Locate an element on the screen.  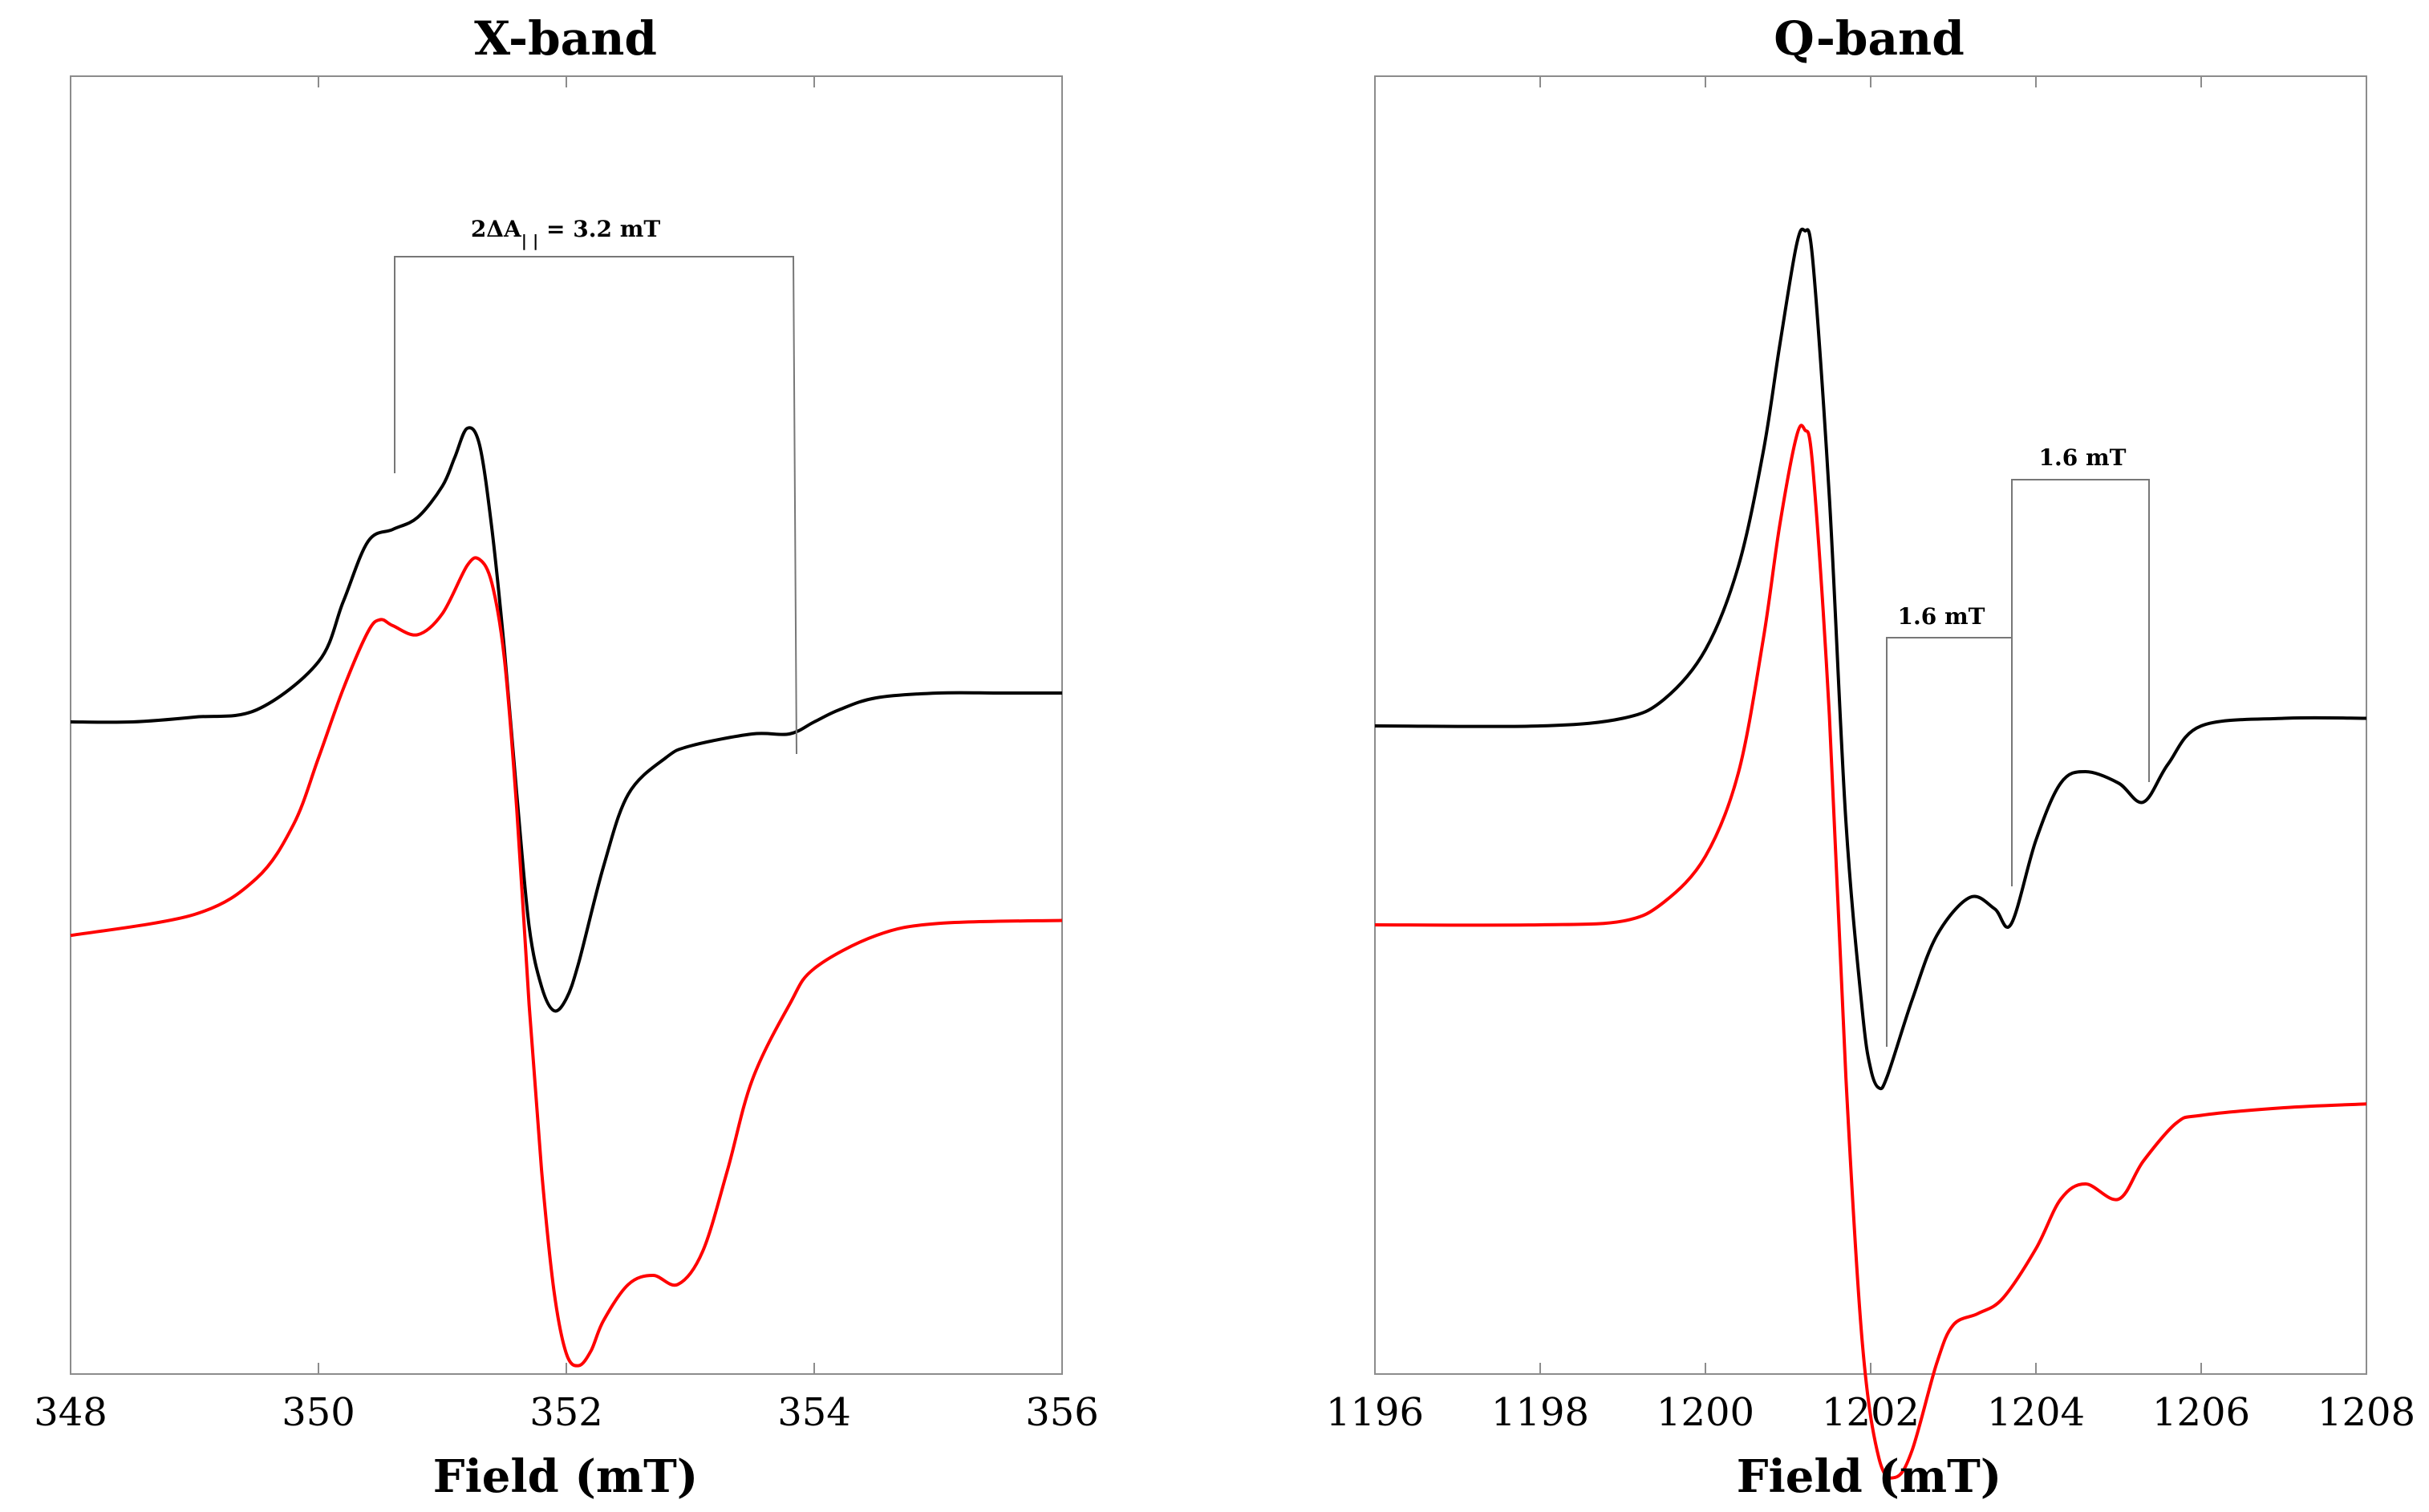
q-band-splitting-bracket-2: 1.6 mT is located at coordinates (2080, 613).